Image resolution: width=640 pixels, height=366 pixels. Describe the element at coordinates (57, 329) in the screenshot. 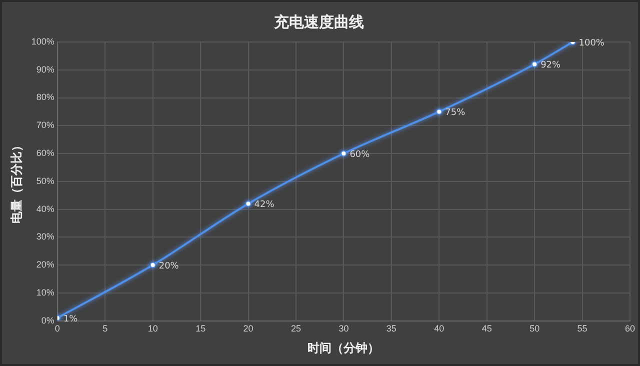

I see `x-tick-label: 0` at that location.